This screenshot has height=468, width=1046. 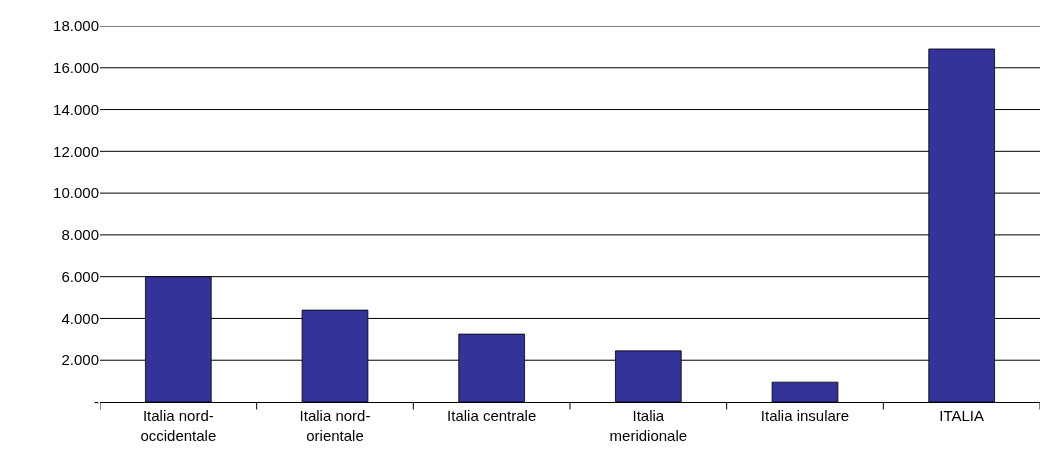 I want to click on x-tick-label: Italia nord-occidentale, so click(x=178, y=425).